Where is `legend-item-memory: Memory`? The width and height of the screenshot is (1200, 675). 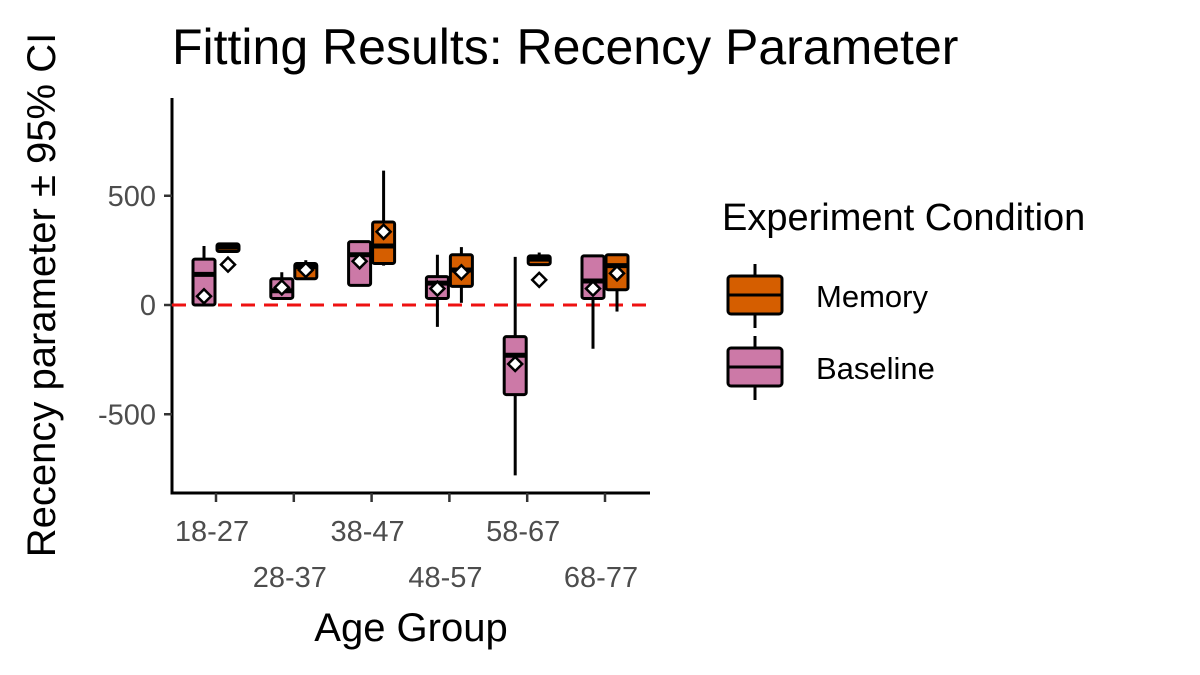 legend-item-memory: Memory is located at coordinates (827, 296).